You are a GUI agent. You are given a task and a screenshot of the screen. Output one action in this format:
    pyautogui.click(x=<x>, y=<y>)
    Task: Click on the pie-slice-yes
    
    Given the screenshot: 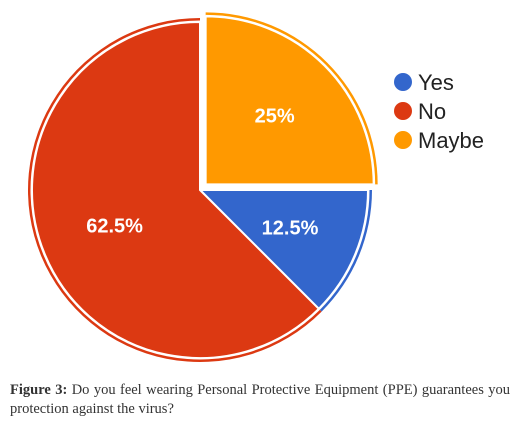 What is the action you would take?
    pyautogui.click(x=283, y=250)
    